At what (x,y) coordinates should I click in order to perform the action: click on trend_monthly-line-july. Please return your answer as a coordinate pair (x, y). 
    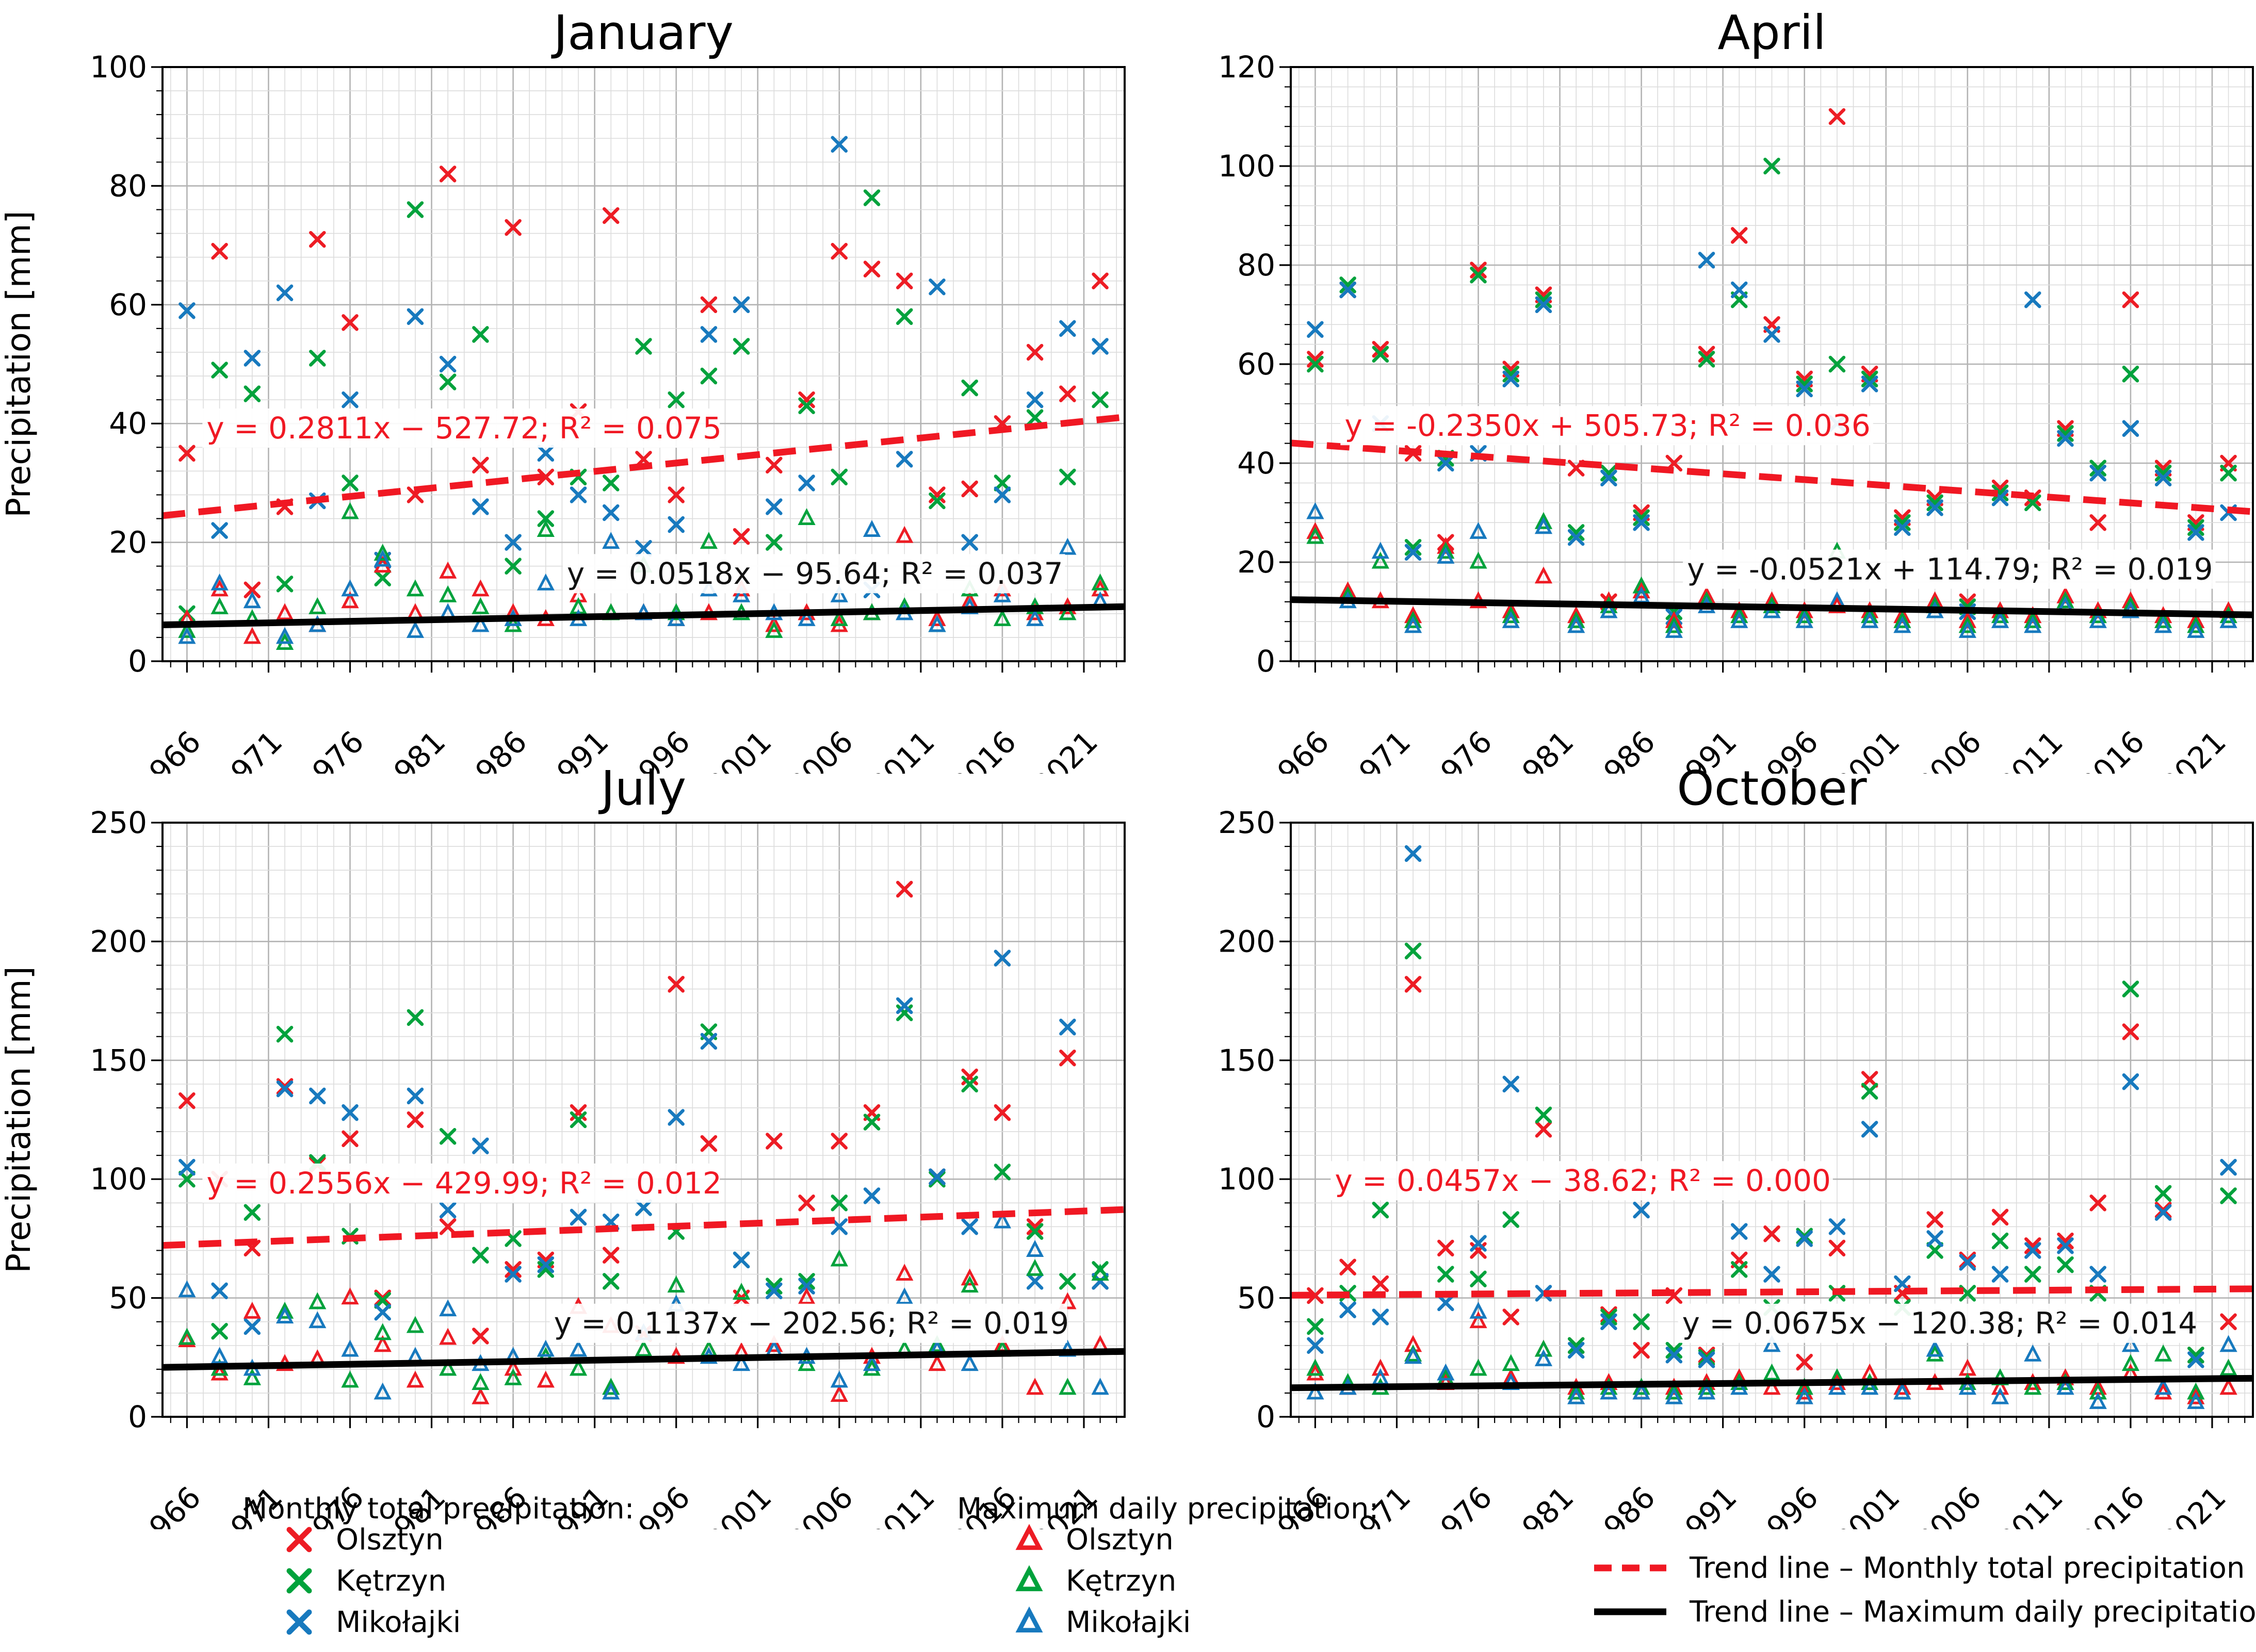
    Looking at the image, I should click on (644, 1227).